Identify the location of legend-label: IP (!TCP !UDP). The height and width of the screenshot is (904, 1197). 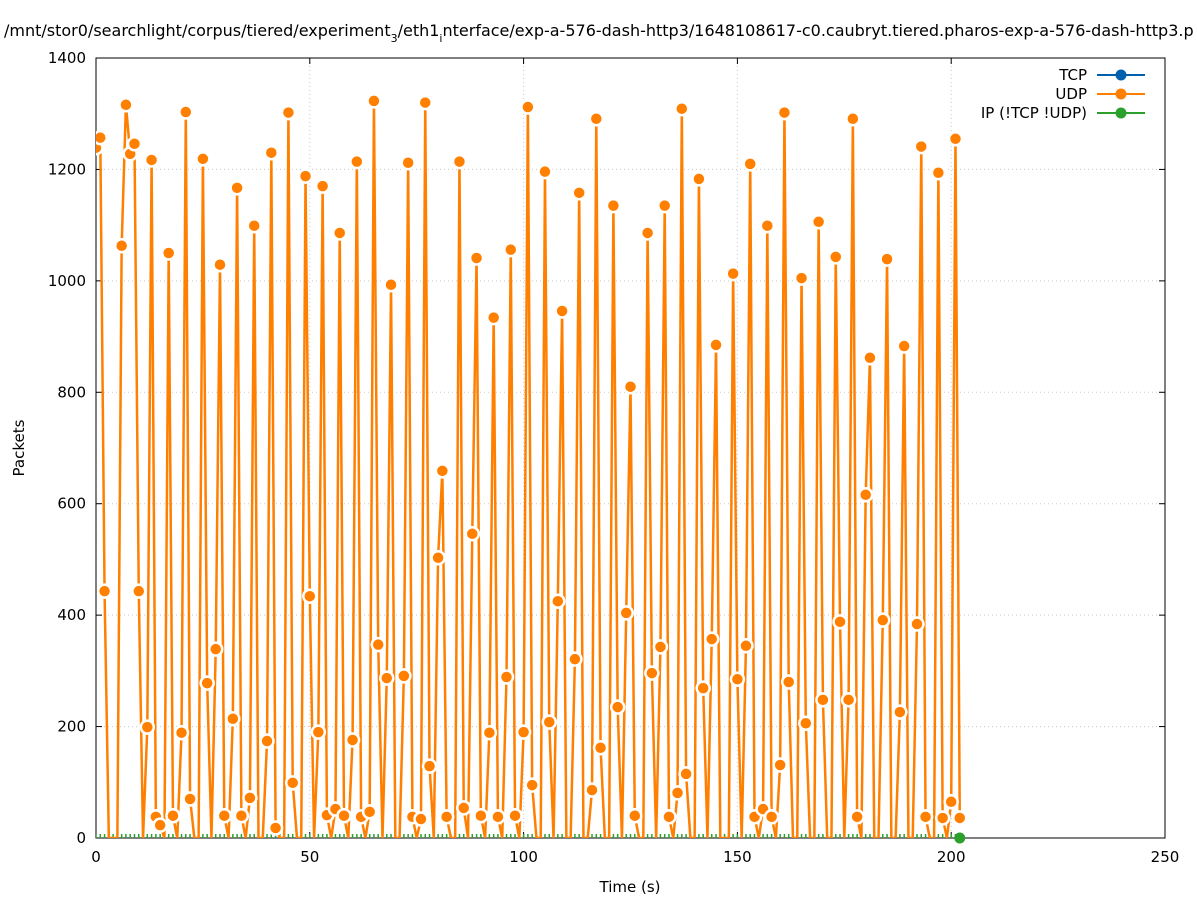
(1034, 113).